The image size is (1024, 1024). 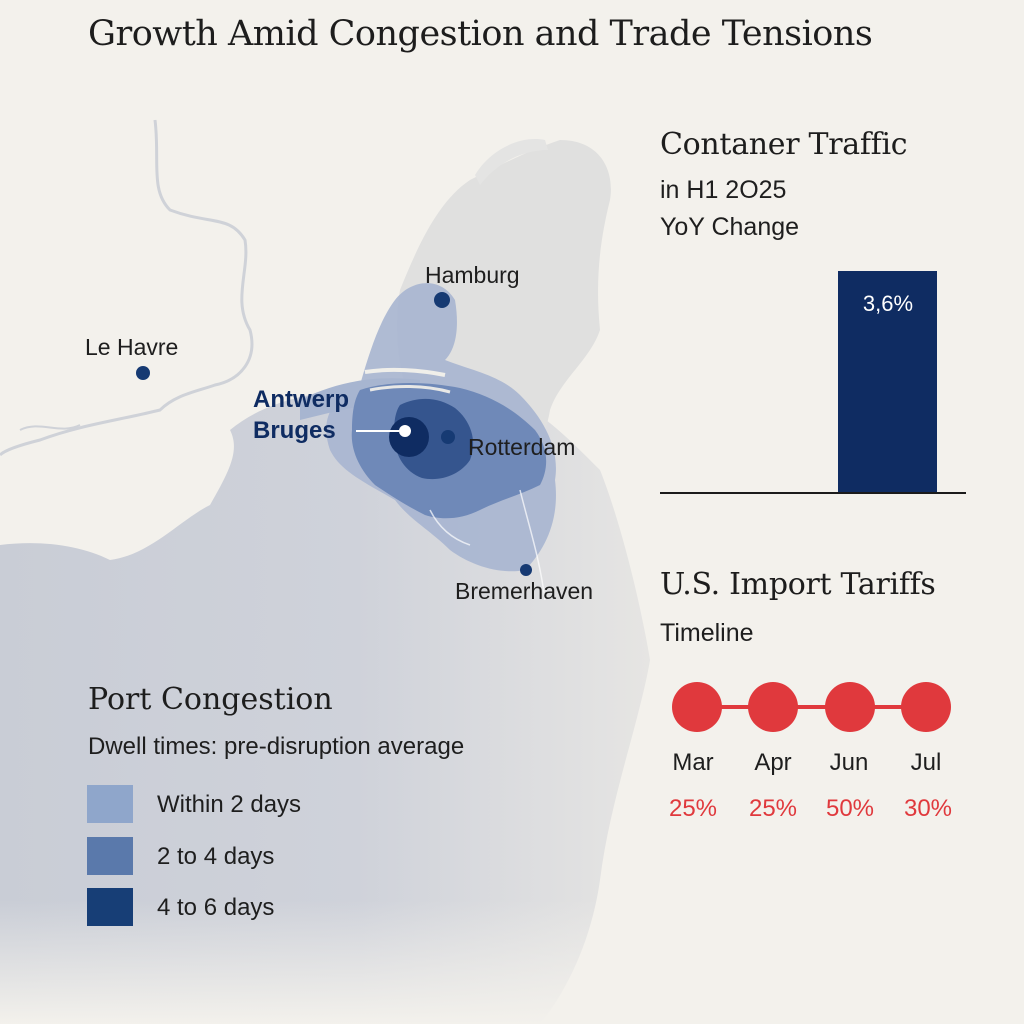 What do you see at coordinates (928, 808) in the screenshot?
I see `timeline-rate: 30%` at bounding box center [928, 808].